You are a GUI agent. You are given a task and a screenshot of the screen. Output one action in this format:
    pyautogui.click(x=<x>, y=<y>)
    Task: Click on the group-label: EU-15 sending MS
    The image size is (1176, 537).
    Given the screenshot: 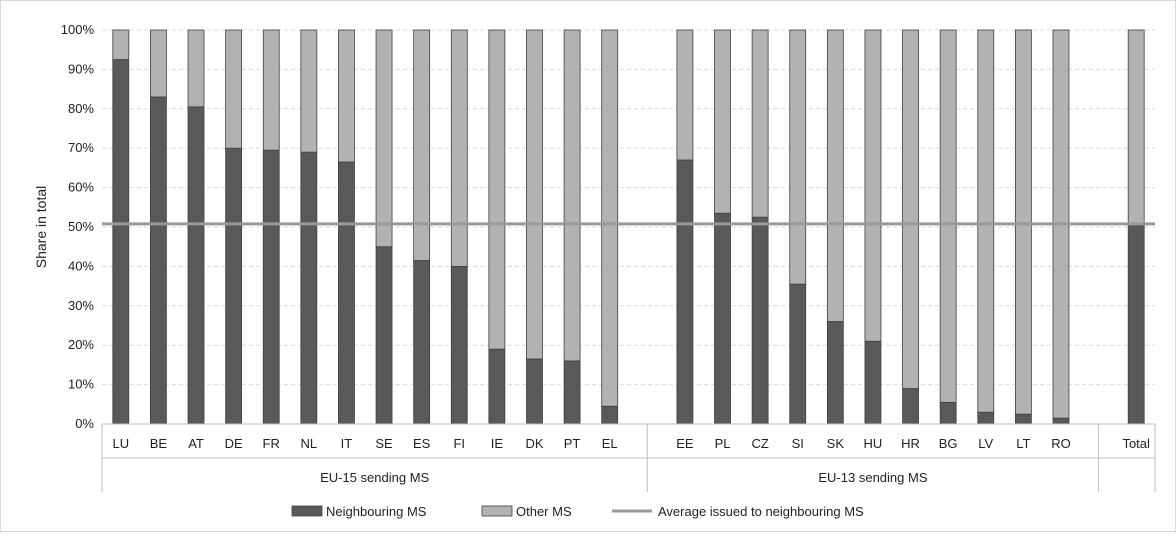 What is the action you would take?
    pyautogui.click(x=374, y=477)
    